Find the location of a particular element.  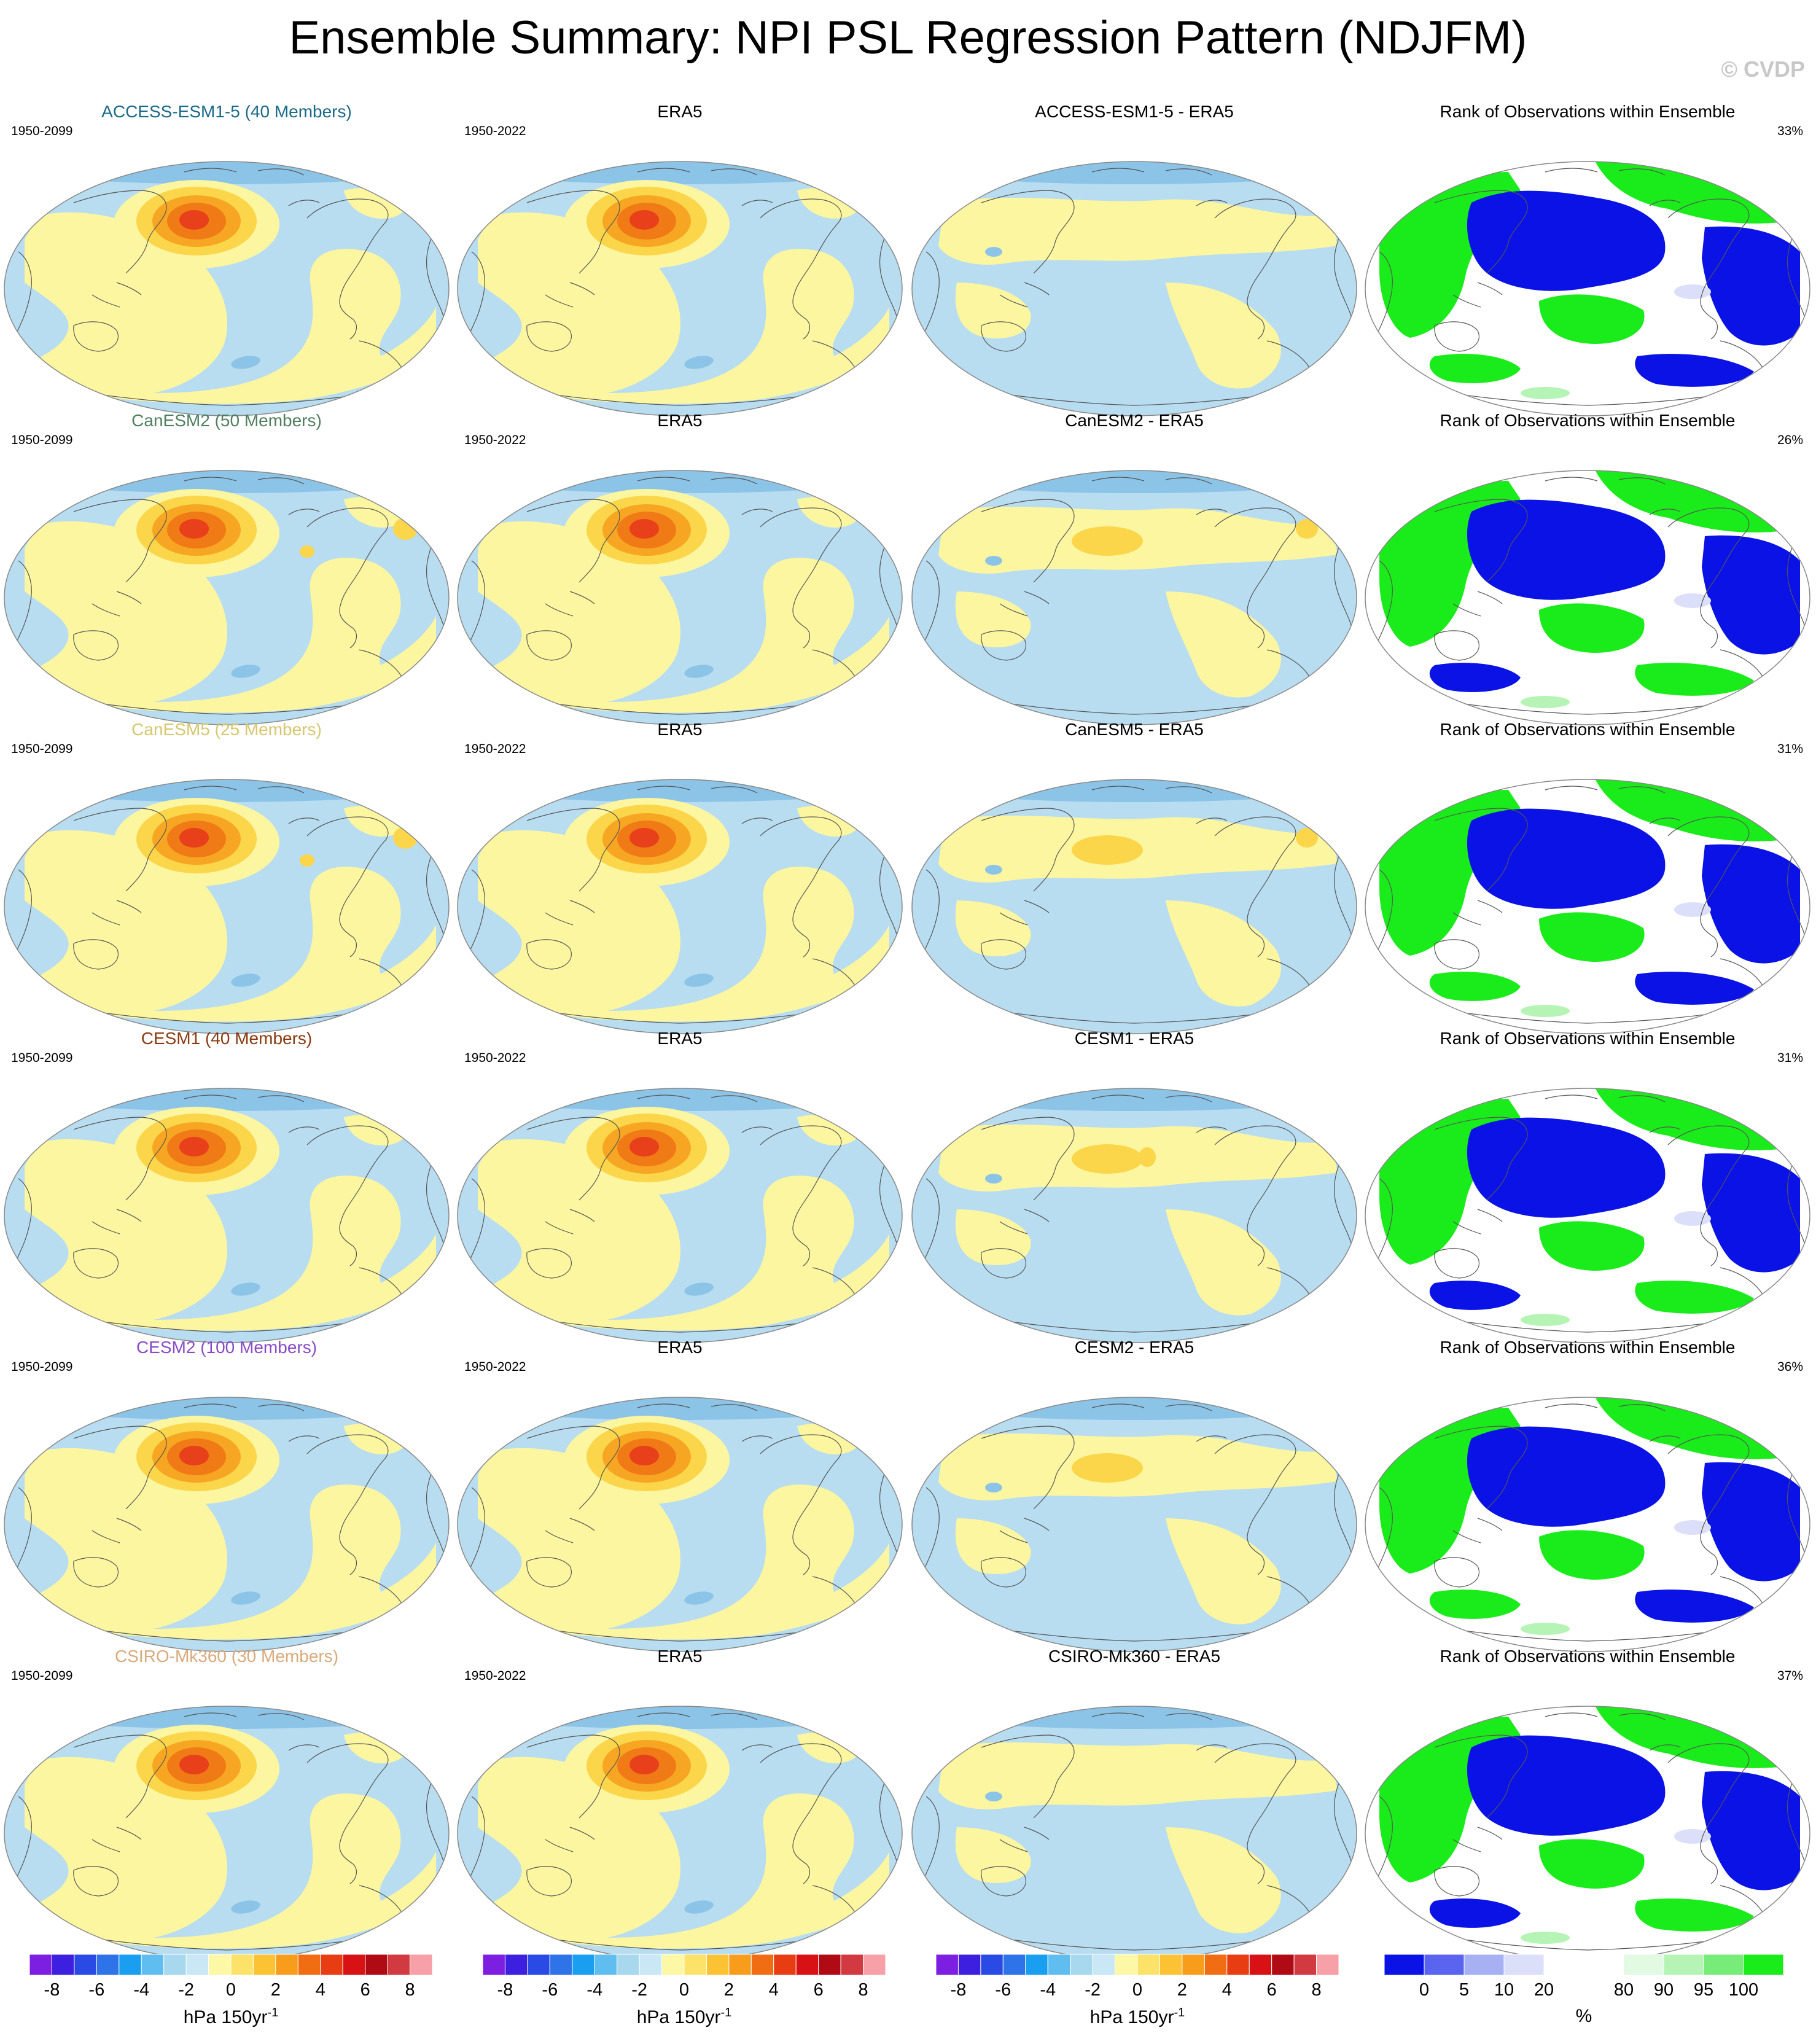

rank-colorbar: 0 5 10 20 80 90 95 100% is located at coordinates (1584, 1996).